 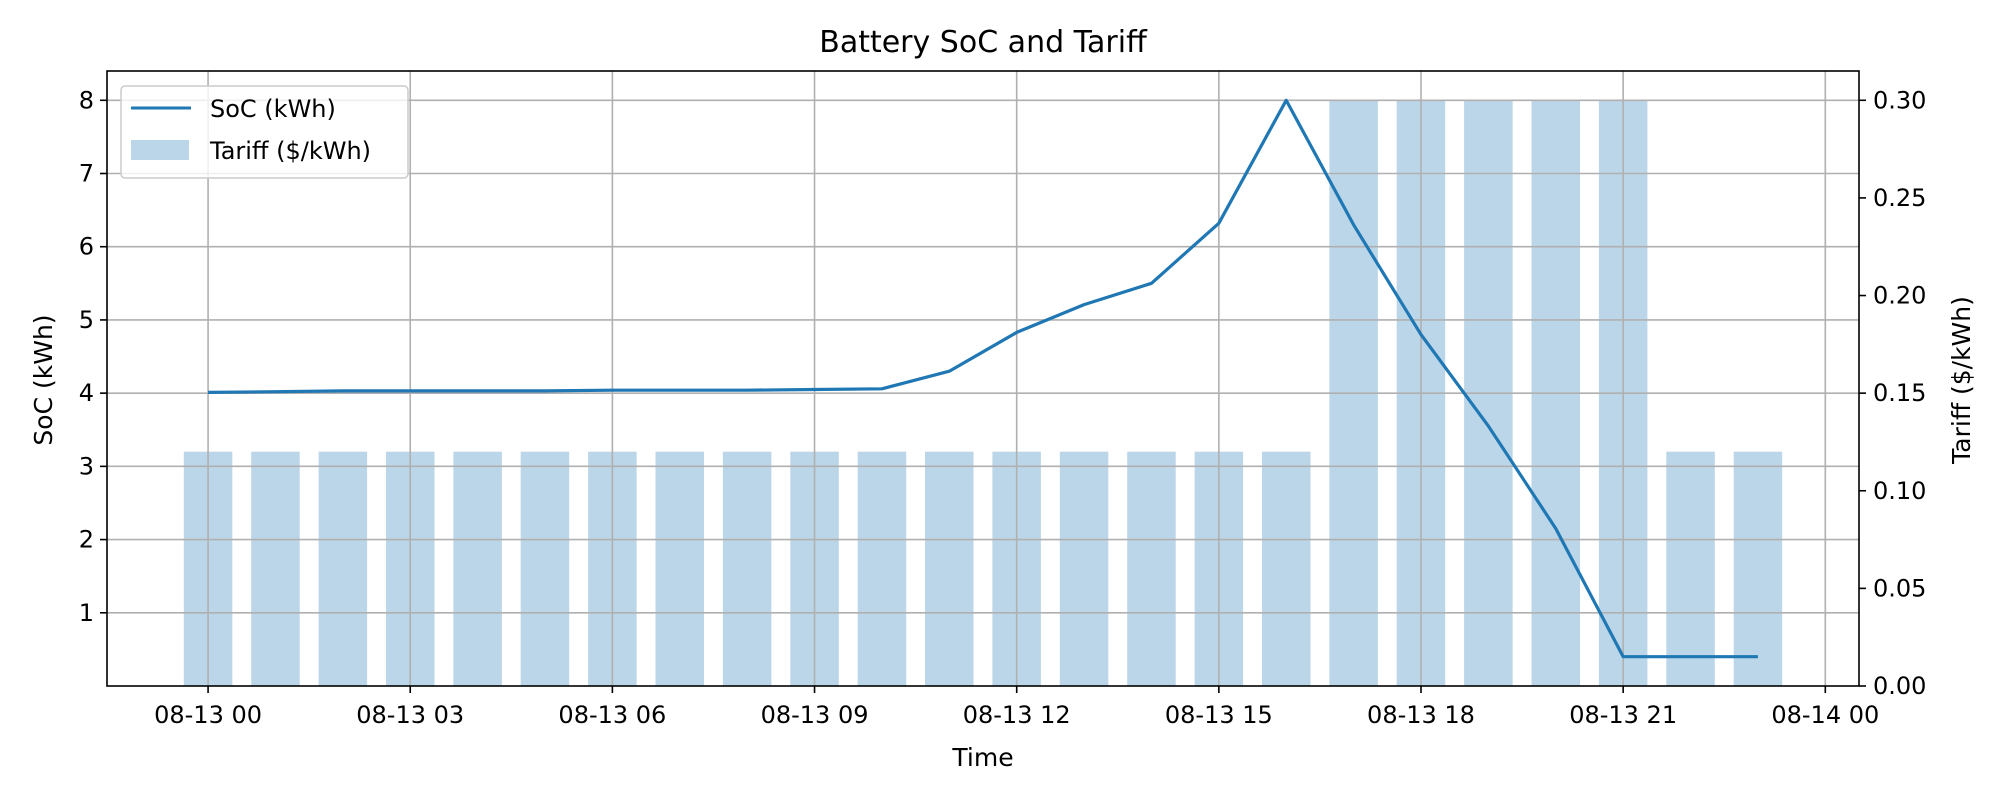 What do you see at coordinates (86, 466) in the screenshot?
I see `y-left-tick-label: 3` at bounding box center [86, 466].